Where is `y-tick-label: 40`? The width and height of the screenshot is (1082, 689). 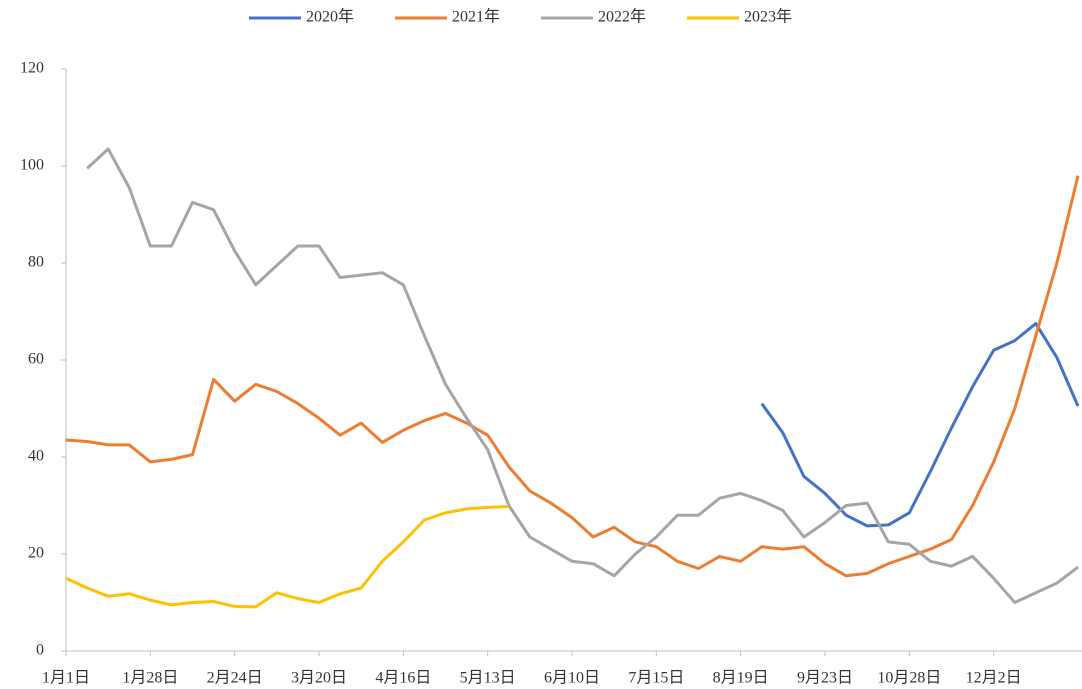
y-tick-label: 40 is located at coordinates (36, 456).